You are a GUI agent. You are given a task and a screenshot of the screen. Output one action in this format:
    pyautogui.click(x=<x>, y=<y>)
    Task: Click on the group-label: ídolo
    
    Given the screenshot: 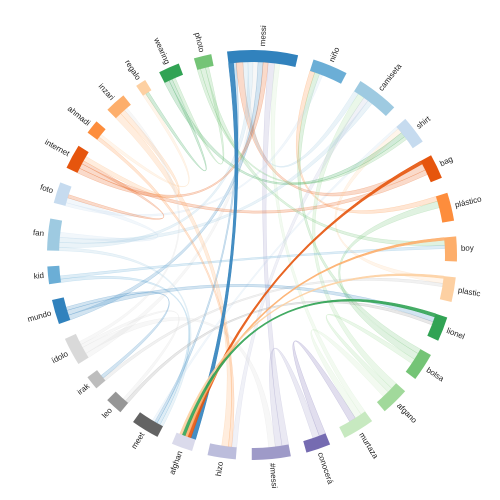 What is the action you would take?
    pyautogui.click(x=60, y=357)
    